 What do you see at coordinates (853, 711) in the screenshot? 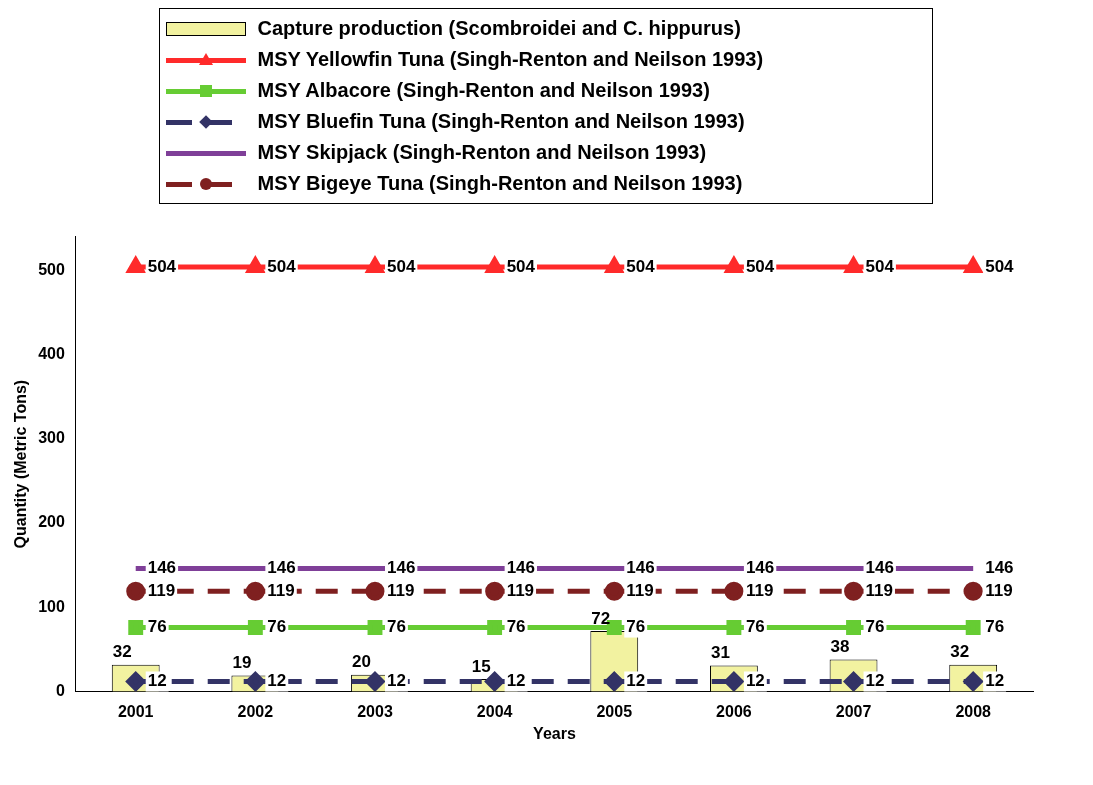
I see `x-tick-label: 2007` at bounding box center [853, 711].